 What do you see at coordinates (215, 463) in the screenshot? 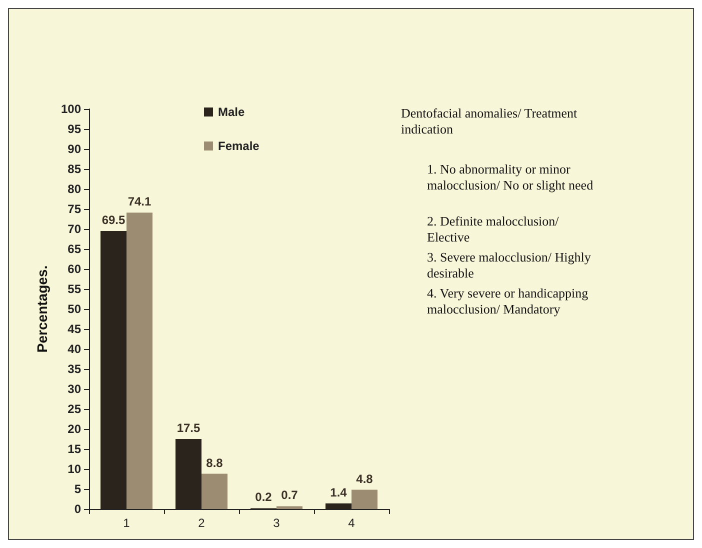
I see `data-label: 8.8` at bounding box center [215, 463].